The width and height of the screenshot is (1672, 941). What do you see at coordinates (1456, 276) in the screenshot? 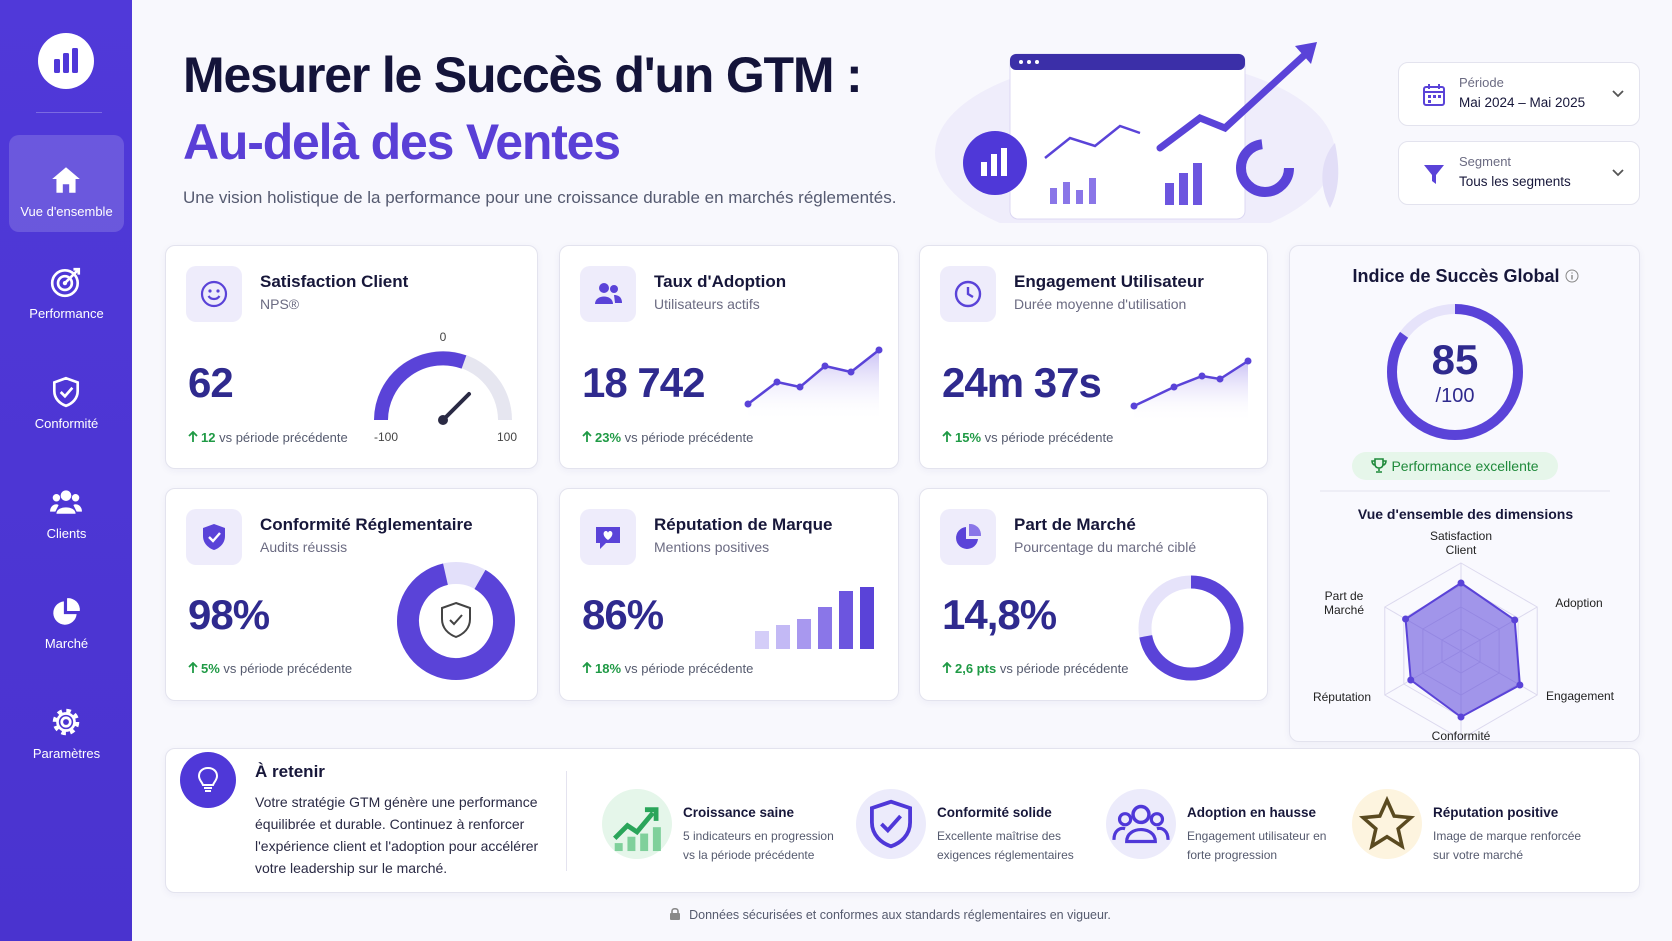
I see `score-title-text: Indice de Succès Global` at bounding box center [1456, 276].